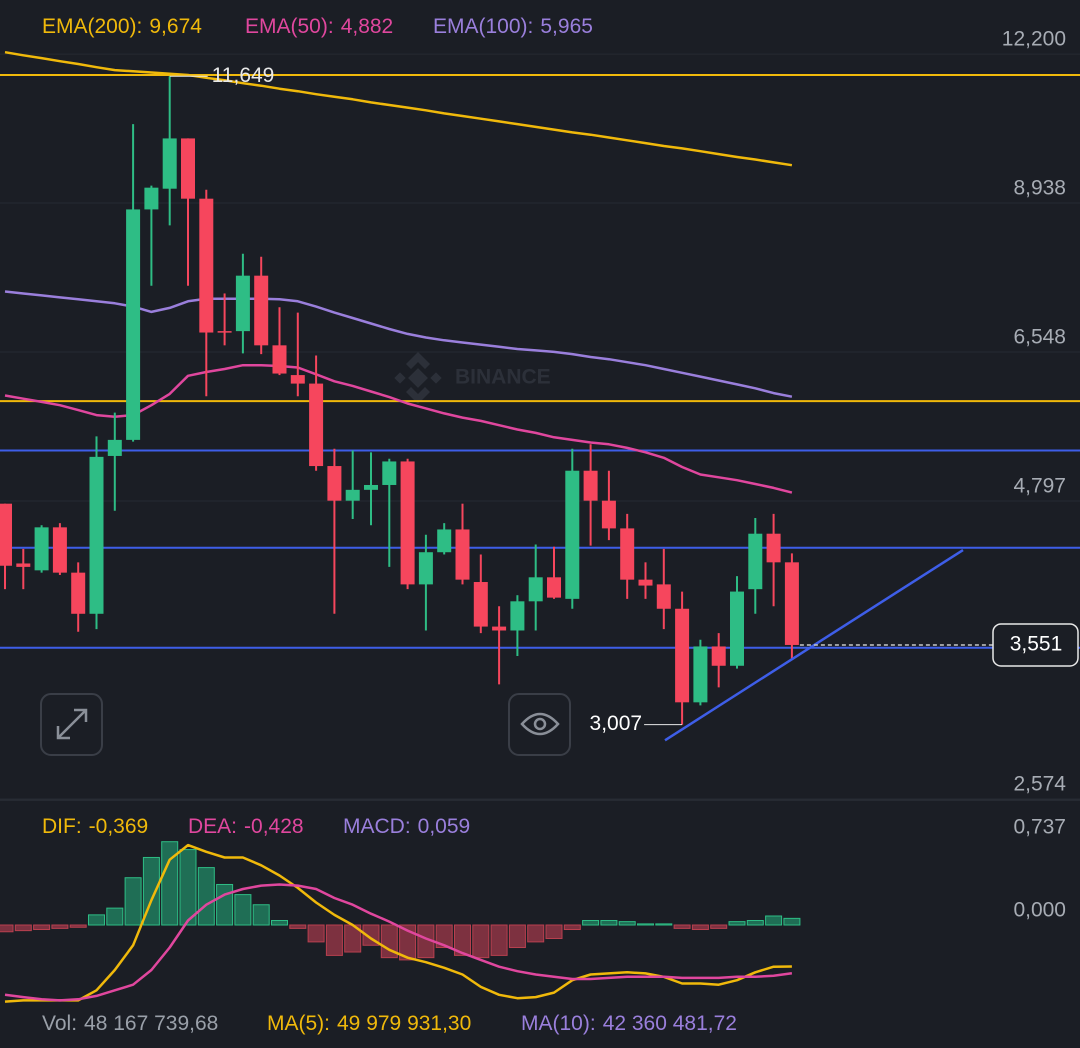 The height and width of the screenshot is (1048, 1080). What do you see at coordinates (151, 1023) in the screenshot?
I see `volume-legend-value: 48 167 739,68` at bounding box center [151, 1023].